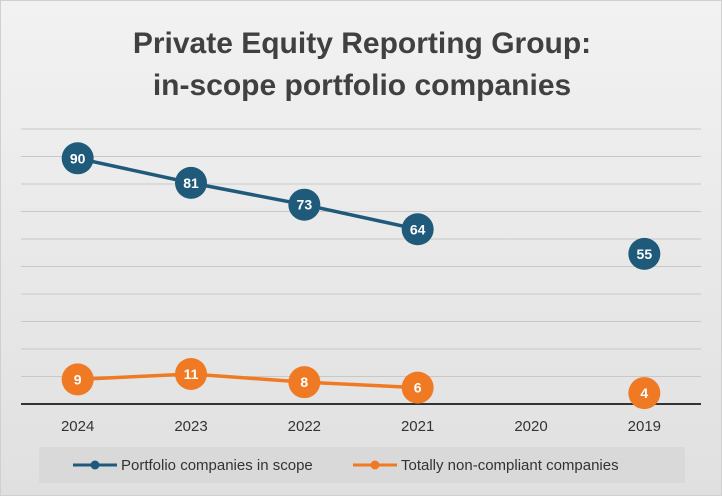 Image resolution: width=722 pixels, height=497 pixels. I want to click on data-label: 64, so click(418, 229).